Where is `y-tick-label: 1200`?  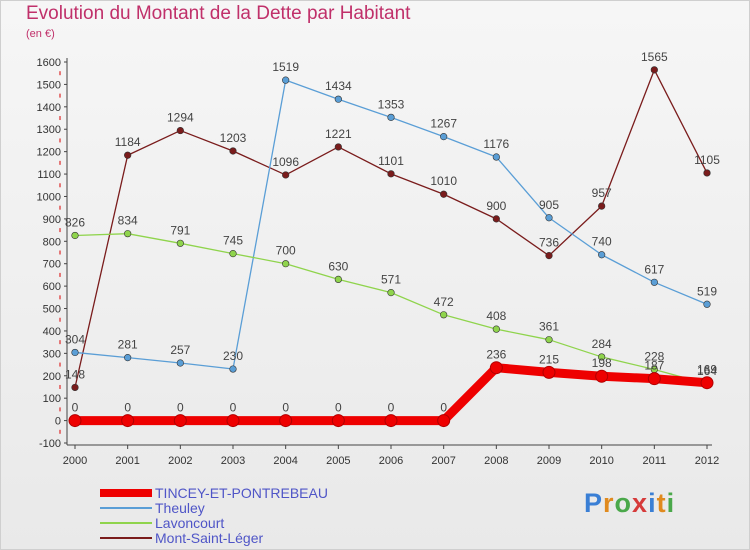 y-tick-label: 1200 is located at coordinates (49, 153).